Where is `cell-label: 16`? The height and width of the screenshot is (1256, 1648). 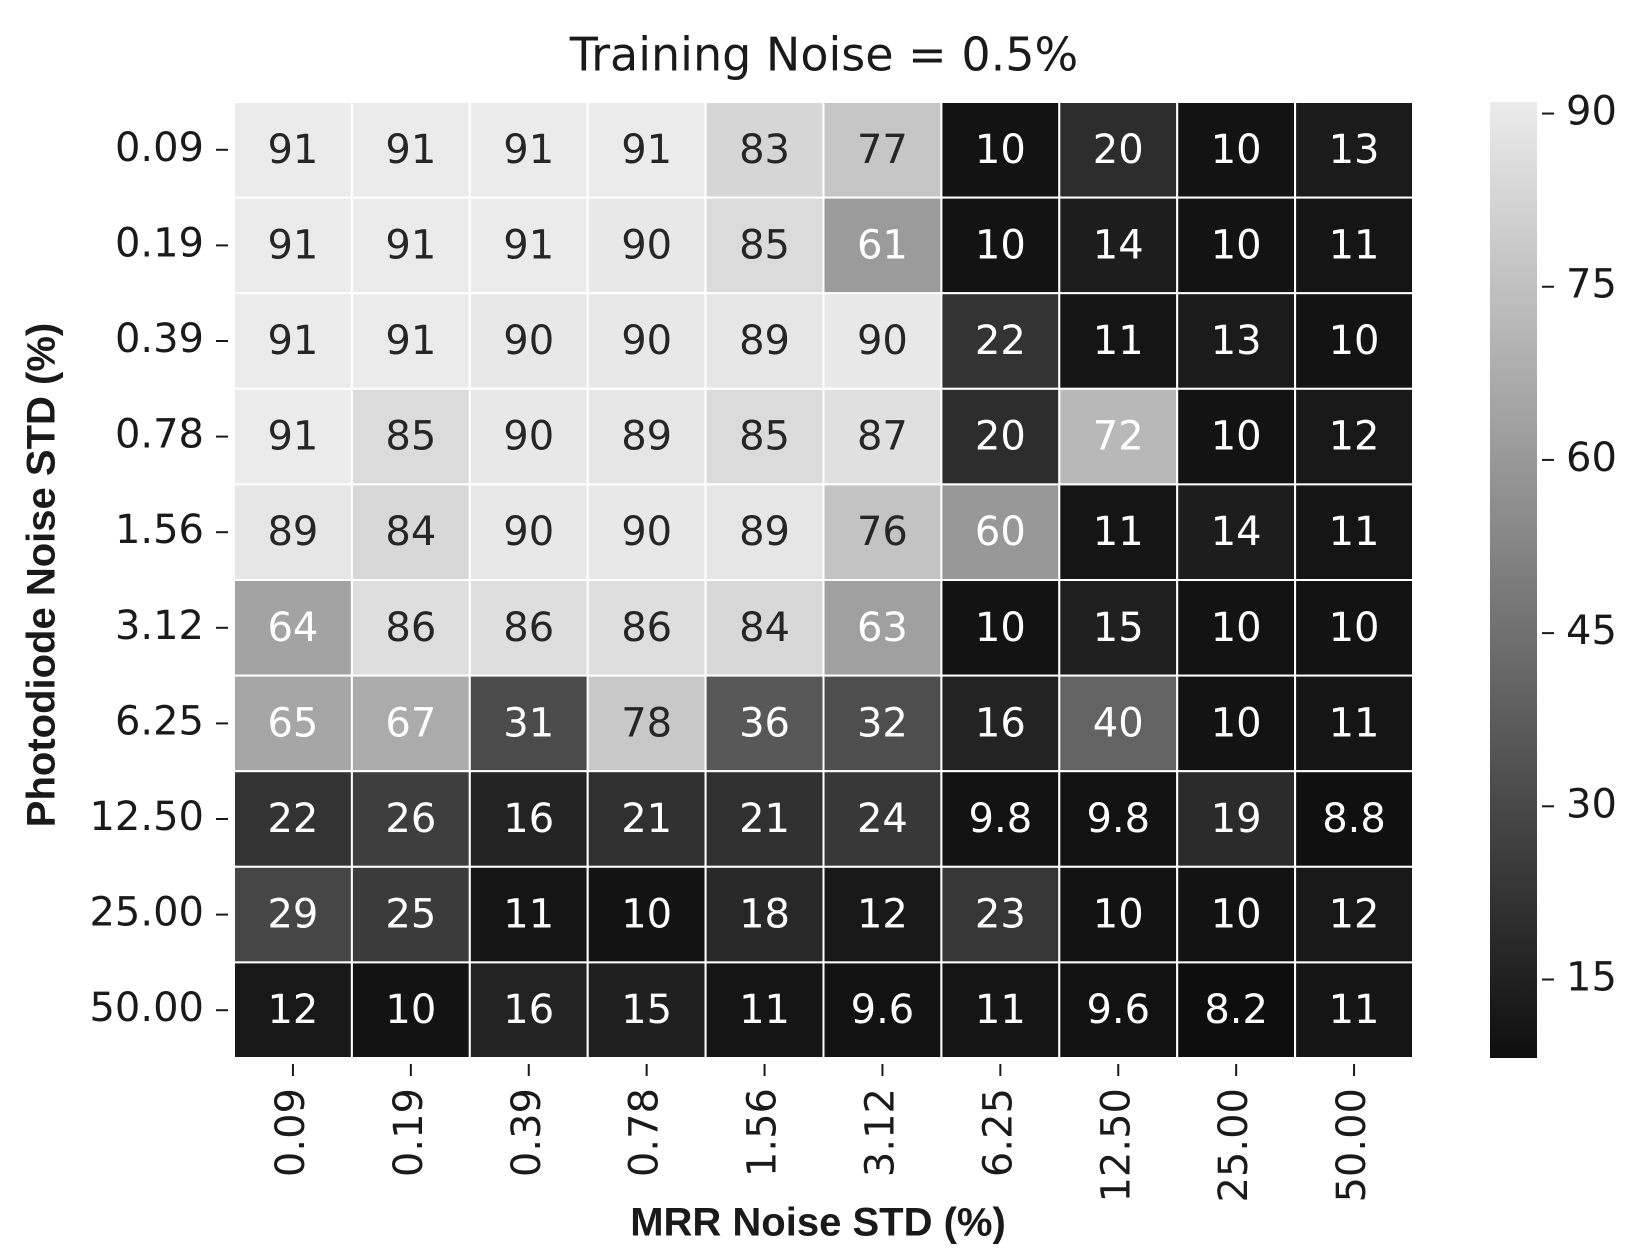
cell-label: 16 is located at coordinates (1000, 723).